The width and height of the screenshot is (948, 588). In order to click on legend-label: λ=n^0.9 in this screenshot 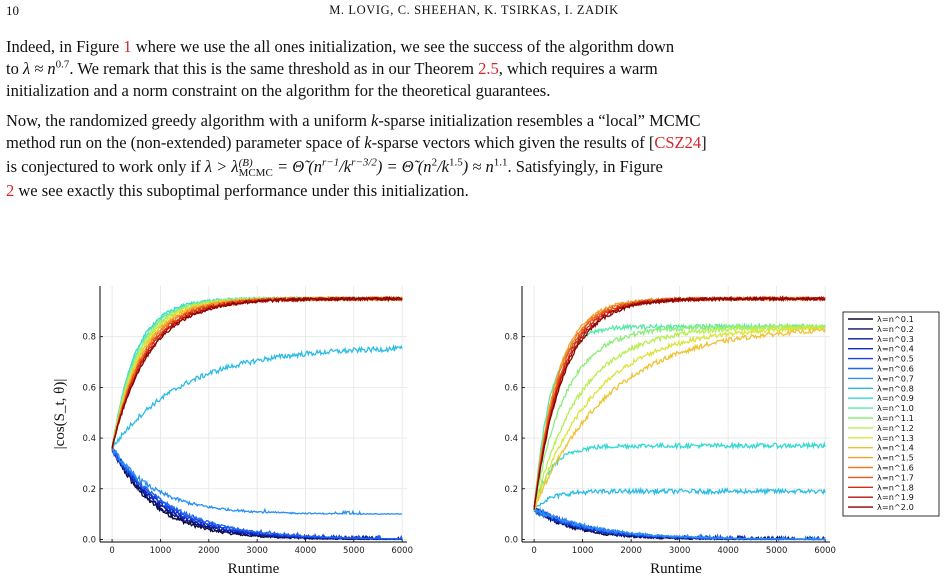, I will do `click(895, 398)`.